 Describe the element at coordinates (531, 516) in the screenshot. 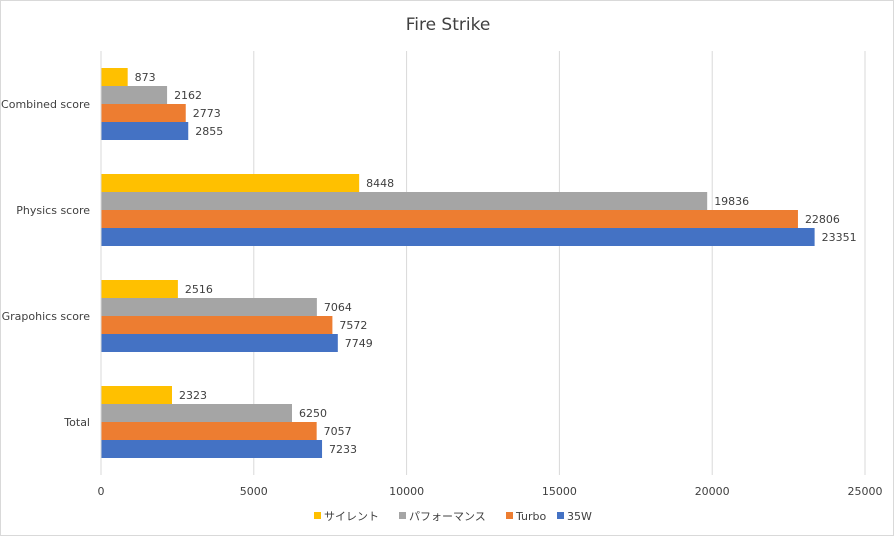

I see `legend-label: Turbo` at that location.